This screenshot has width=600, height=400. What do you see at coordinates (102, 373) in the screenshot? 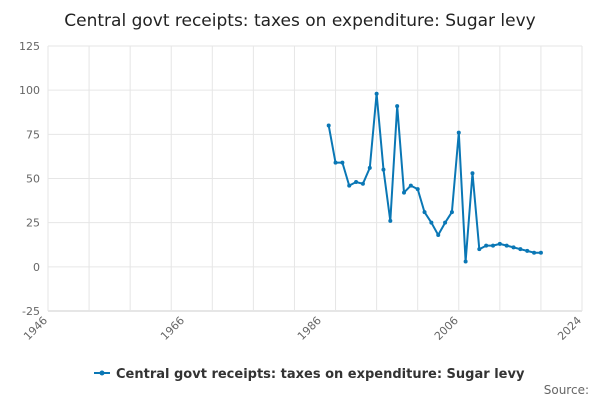
I see `legend-marker-swatch` at bounding box center [102, 373].